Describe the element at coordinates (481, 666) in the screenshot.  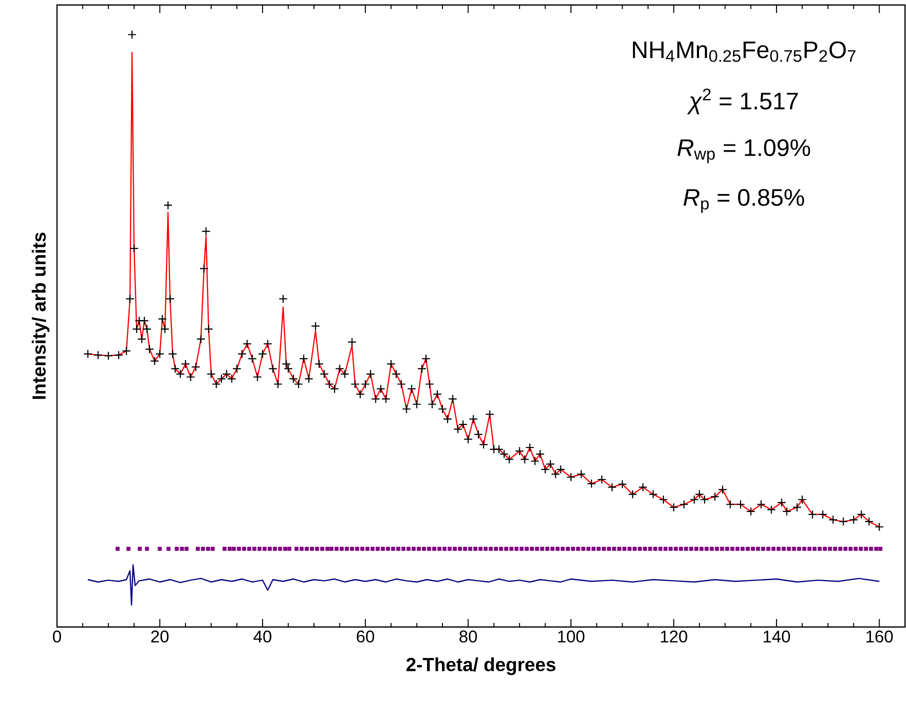
I see `x-axis-title: 2-Theta/ degrees` at that location.